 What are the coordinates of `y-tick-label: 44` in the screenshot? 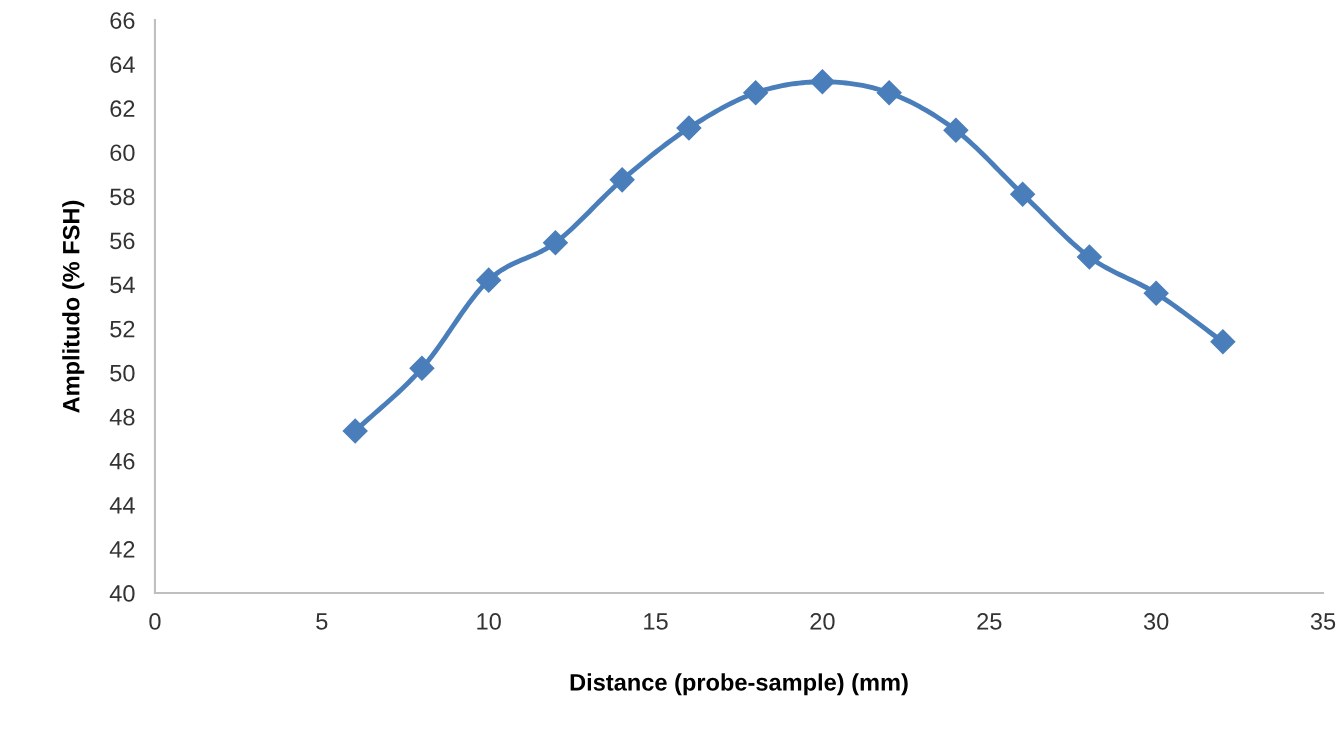 It's located at (122, 505).